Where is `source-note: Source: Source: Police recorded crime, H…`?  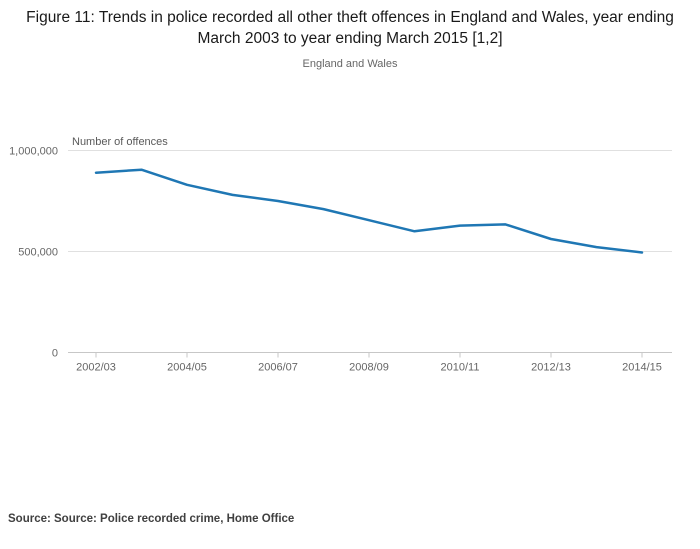 source-note: Source: Source: Police recorded crime, H… is located at coordinates (151, 519).